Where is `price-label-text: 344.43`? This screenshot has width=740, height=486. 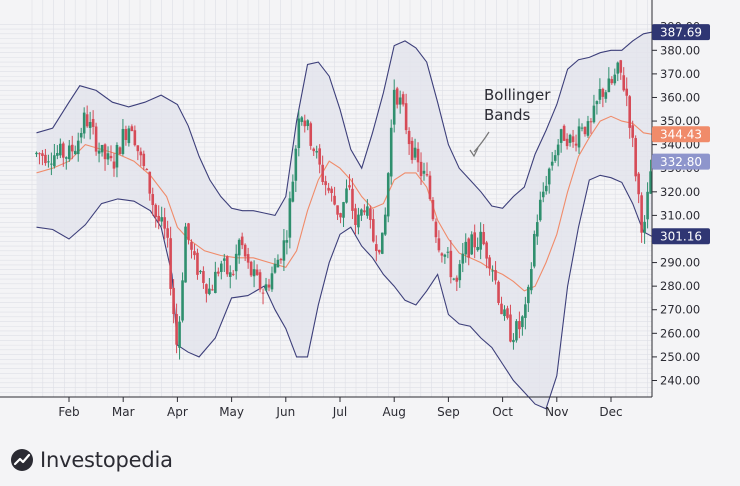
price-label-text: 344.43 is located at coordinates (681, 135).